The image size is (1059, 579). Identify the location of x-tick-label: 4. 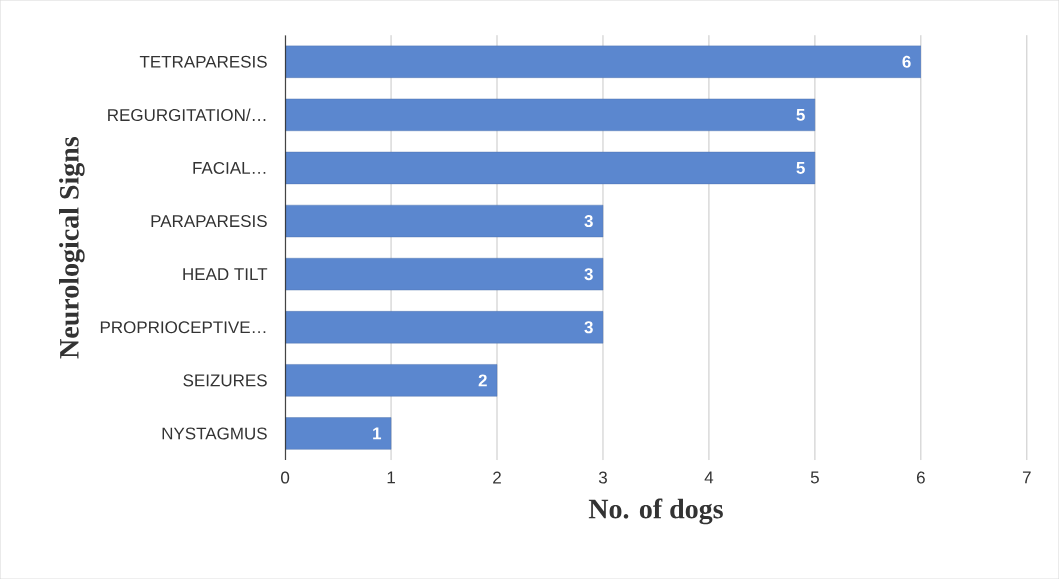
(709, 477).